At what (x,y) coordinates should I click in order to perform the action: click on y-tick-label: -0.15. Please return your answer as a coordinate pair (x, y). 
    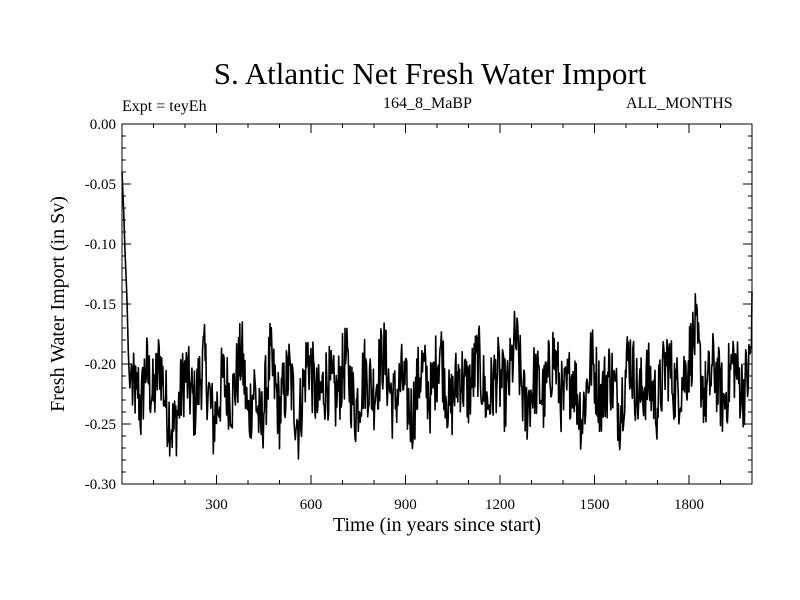
    Looking at the image, I should click on (100, 305).